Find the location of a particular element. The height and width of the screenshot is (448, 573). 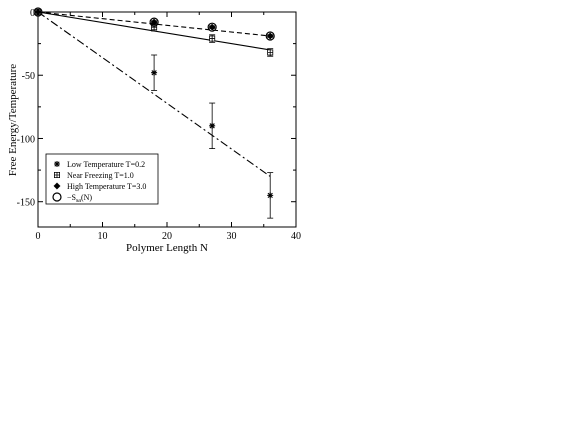

legend-label-entropy-end: (N) is located at coordinates (86, 197).